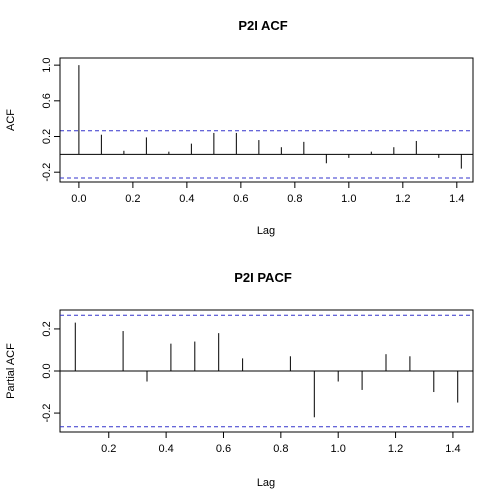 This screenshot has height=504, width=504. Describe the element at coordinates (266, 483) in the screenshot. I see `pacf-x-axis-label: Lag` at that location.